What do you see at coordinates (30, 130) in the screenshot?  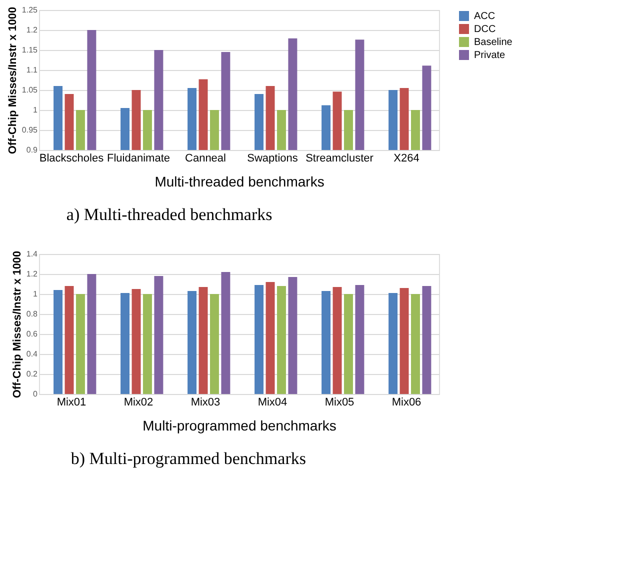 I see `y-tick-label: 0.95` at bounding box center [30, 130].